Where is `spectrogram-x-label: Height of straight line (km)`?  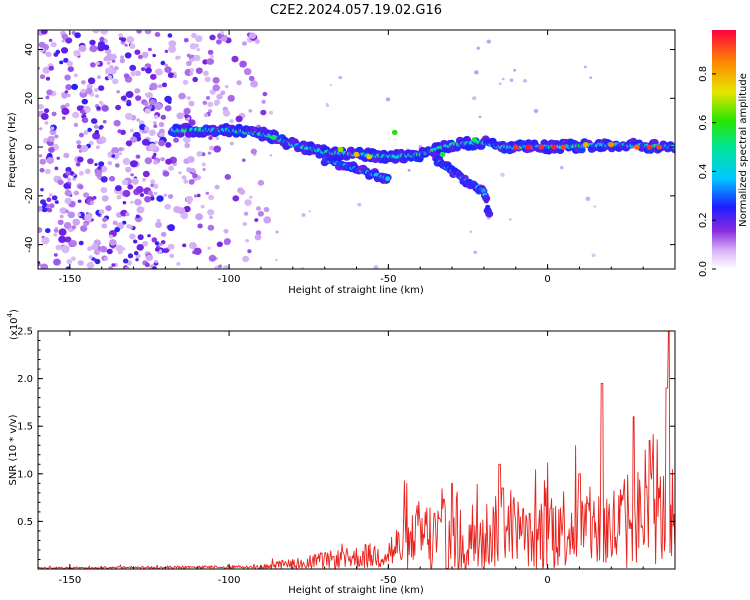
spectrogram-x-label: Height of straight line (km) is located at coordinates (356, 290).